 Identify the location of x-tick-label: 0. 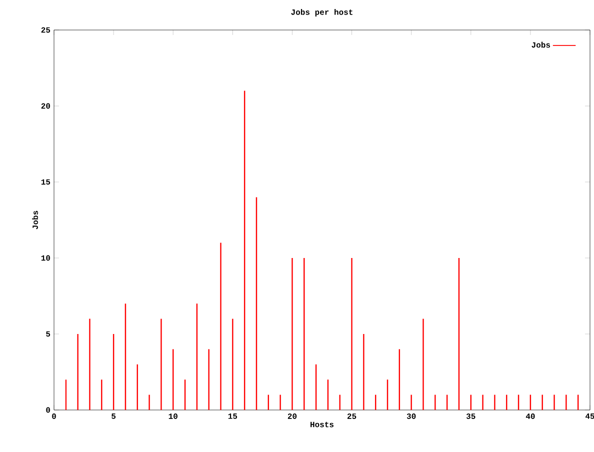
(54, 416).